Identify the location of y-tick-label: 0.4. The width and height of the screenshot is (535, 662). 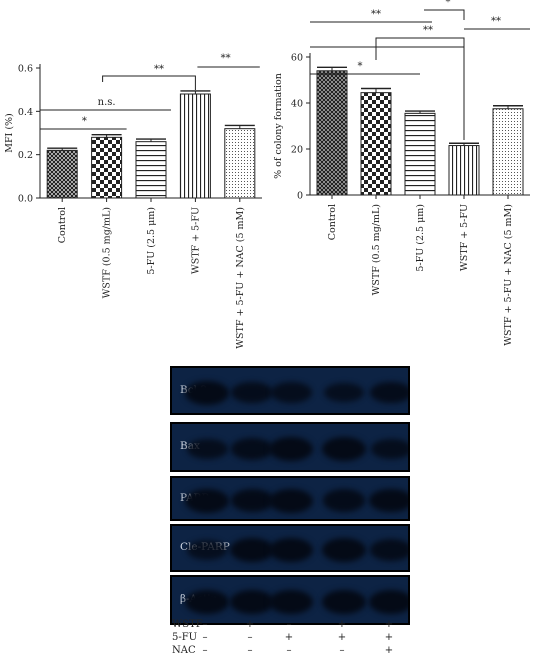
(25, 112).